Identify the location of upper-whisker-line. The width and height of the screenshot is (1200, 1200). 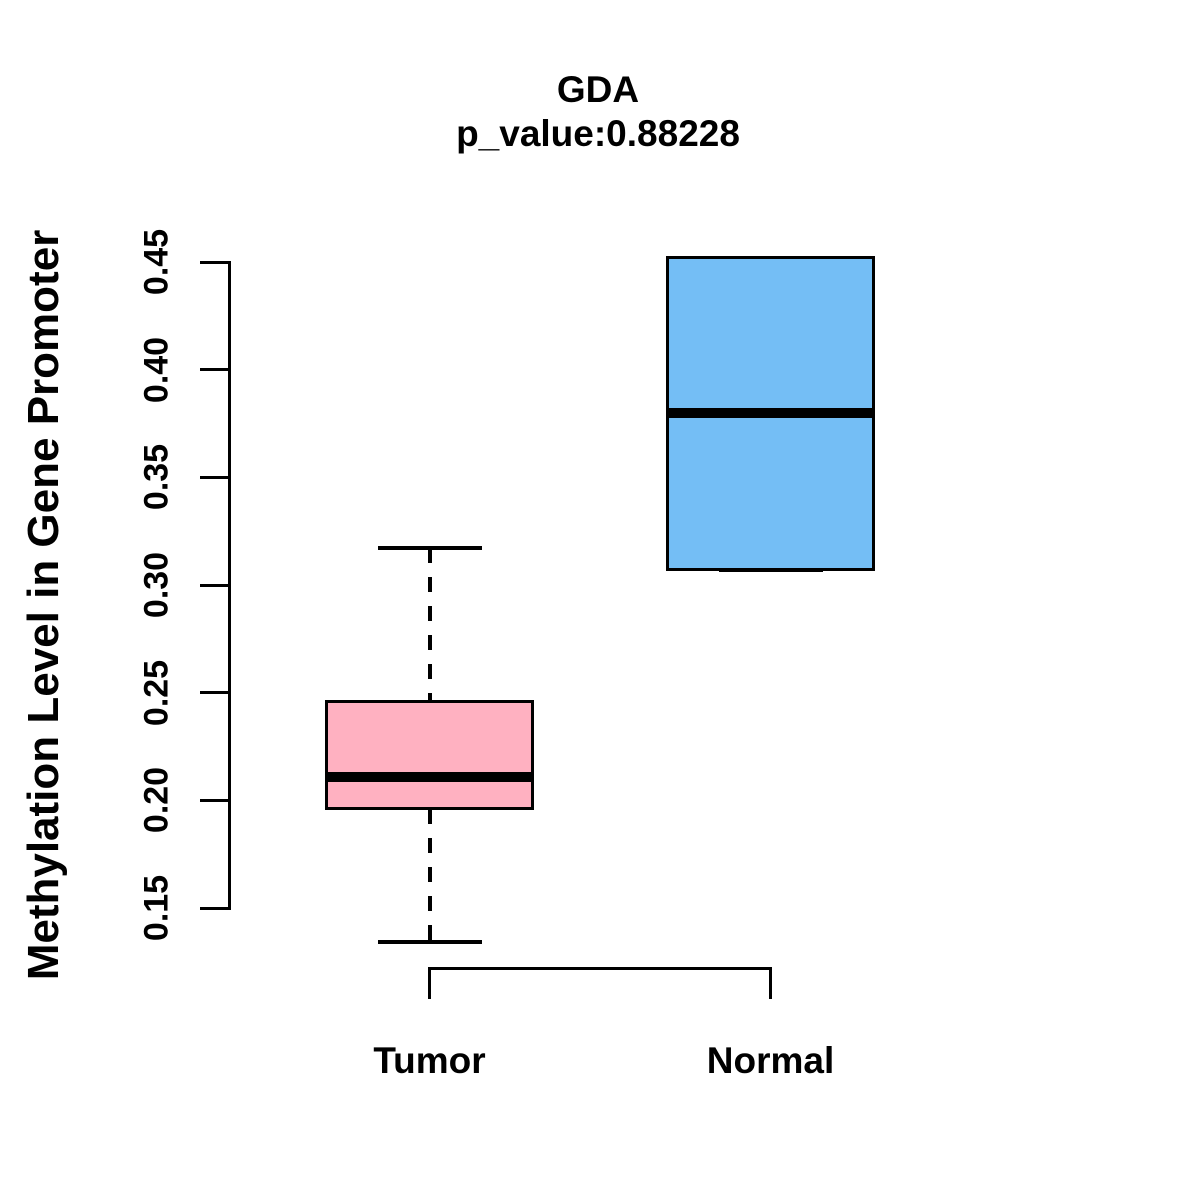
(429, 625).